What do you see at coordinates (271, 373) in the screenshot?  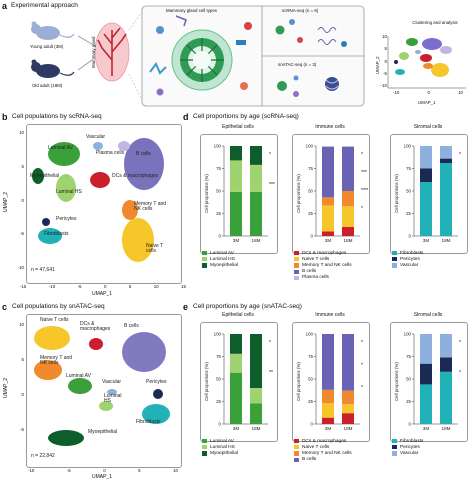 I see `significance-mark: **` at bounding box center [271, 373].